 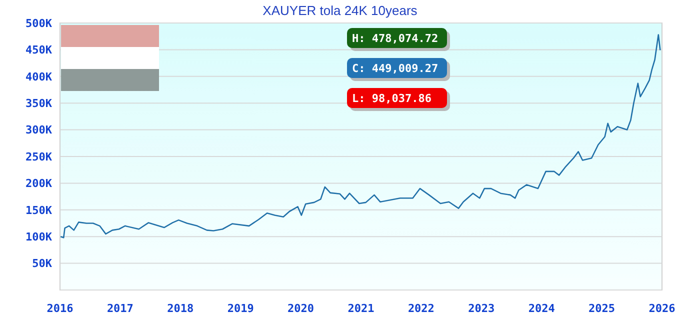 I want to click on x-tick-label: 2026, so click(x=662, y=308).